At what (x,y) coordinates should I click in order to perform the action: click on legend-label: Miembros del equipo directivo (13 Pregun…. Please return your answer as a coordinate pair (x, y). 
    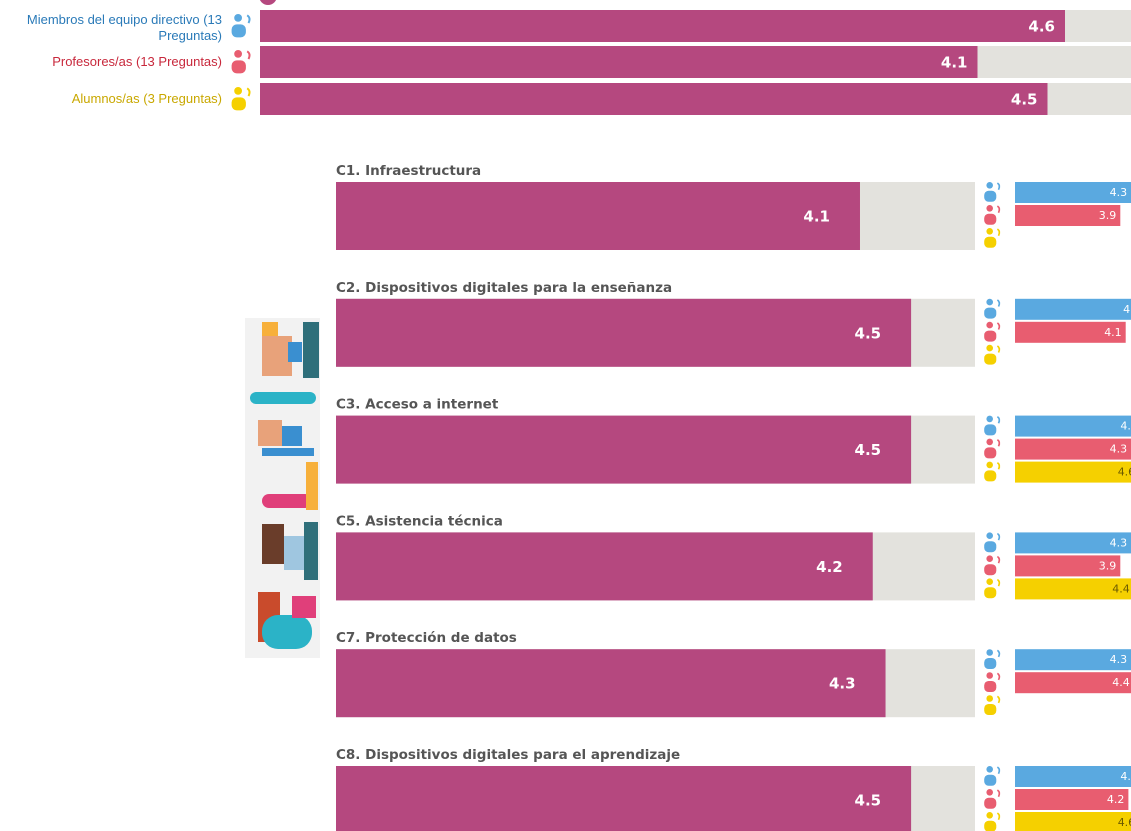
    Looking at the image, I should click on (124, 27).